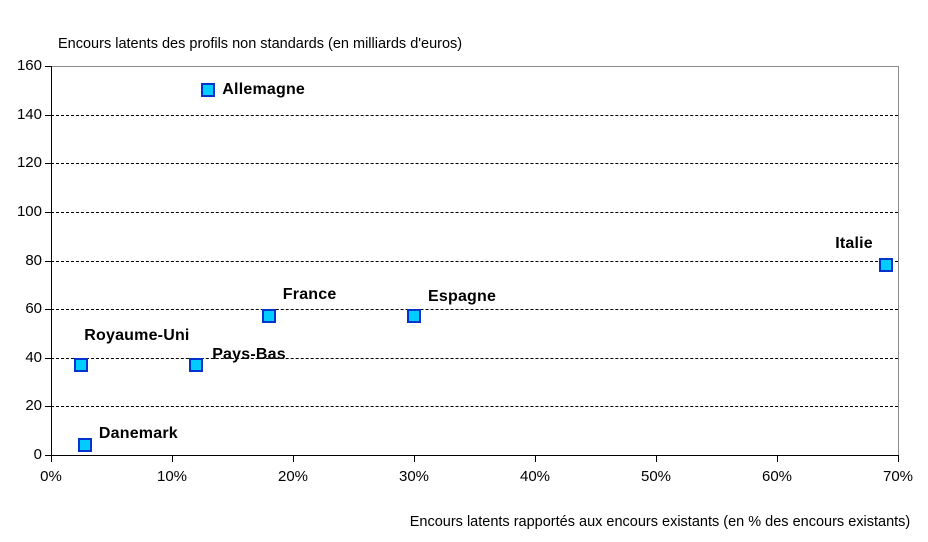 This screenshot has width=928, height=542. I want to click on x-axis-line, so click(475, 455).